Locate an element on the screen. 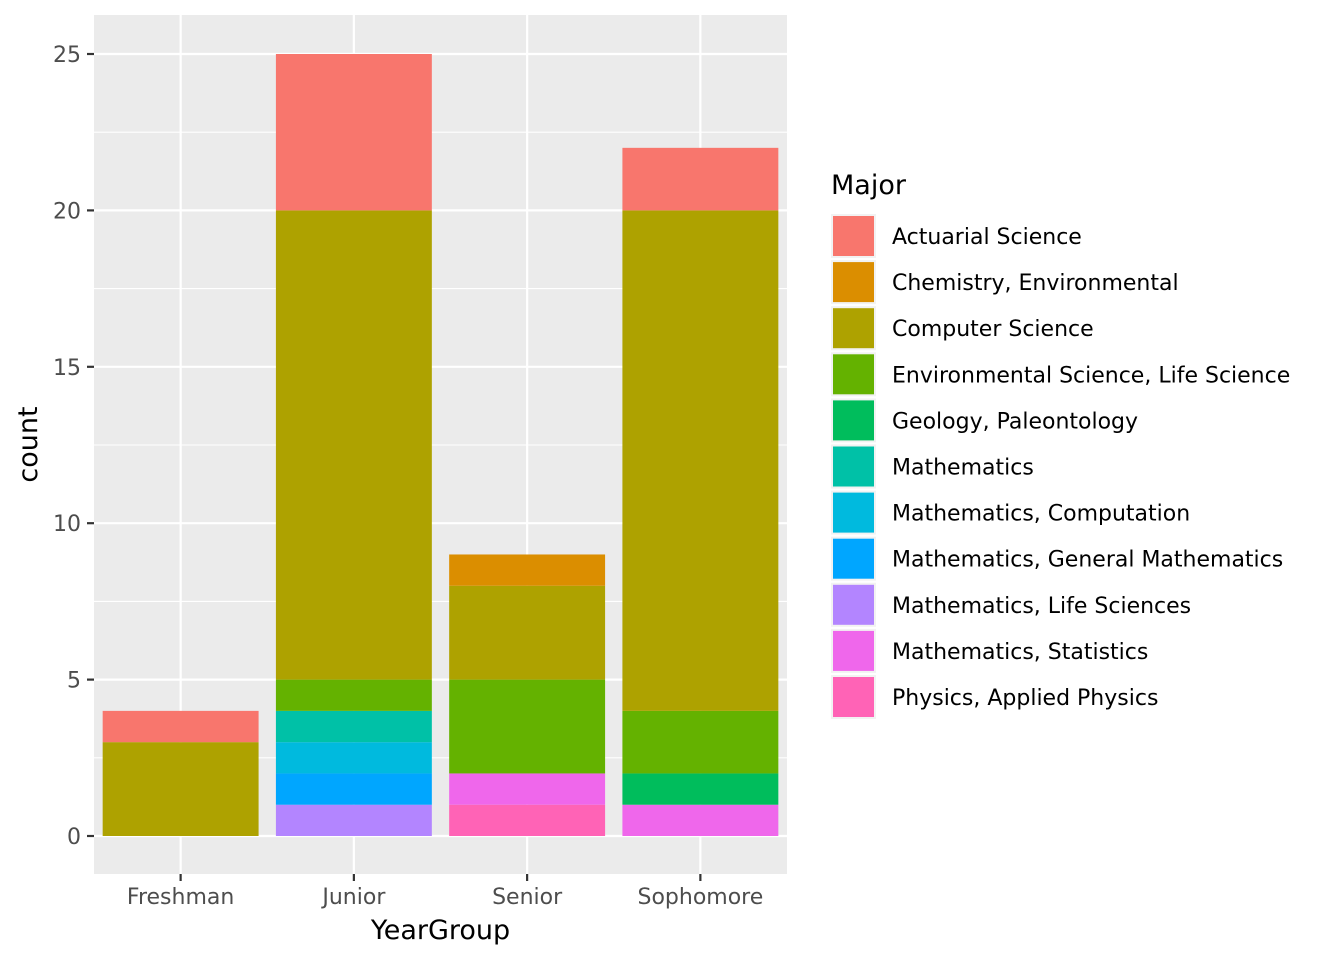 The image size is (1344, 960). legend-label: Environmental Science, Life Science is located at coordinates (1091, 375).